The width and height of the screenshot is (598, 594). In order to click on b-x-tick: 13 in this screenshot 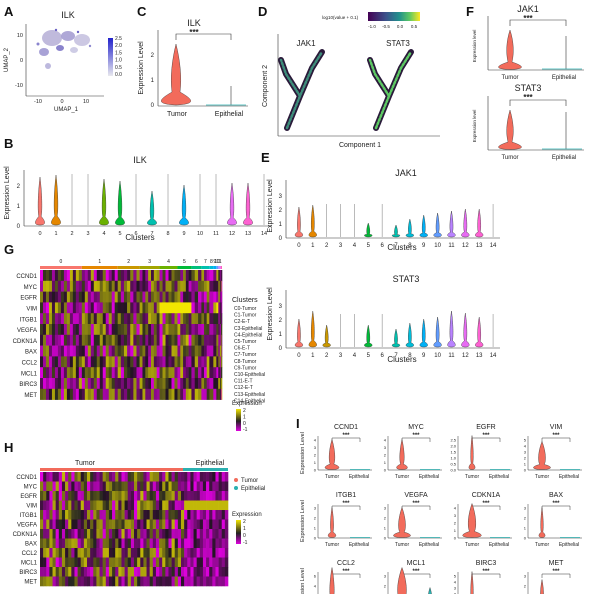, I will do `click(248, 234)`.